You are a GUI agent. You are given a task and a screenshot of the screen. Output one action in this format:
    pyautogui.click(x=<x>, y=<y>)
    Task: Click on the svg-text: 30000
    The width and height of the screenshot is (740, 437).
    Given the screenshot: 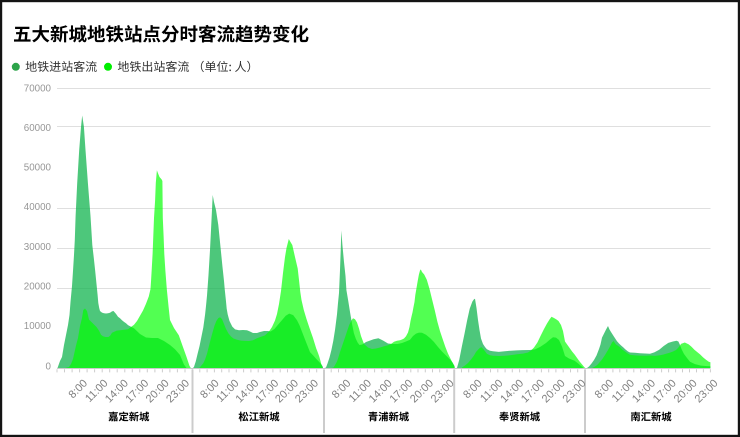 What is the action you would take?
    pyautogui.click(x=38, y=247)
    